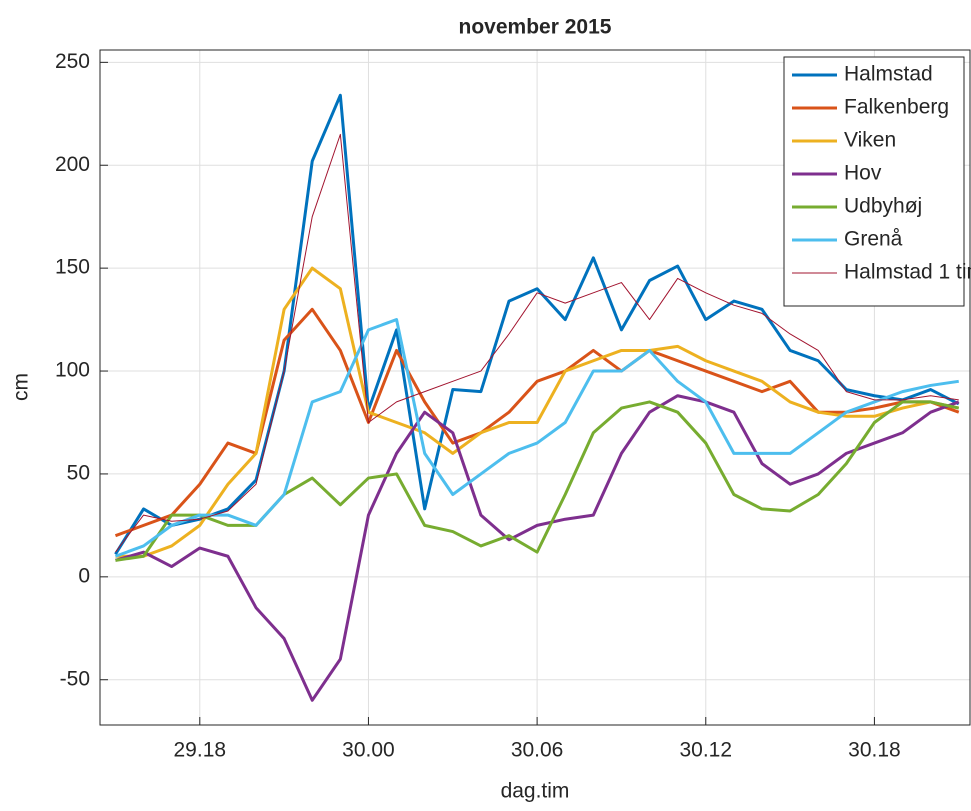  Describe the element at coordinates (883, 206) in the screenshot. I see `legend-label: Udbyhøj` at that location.